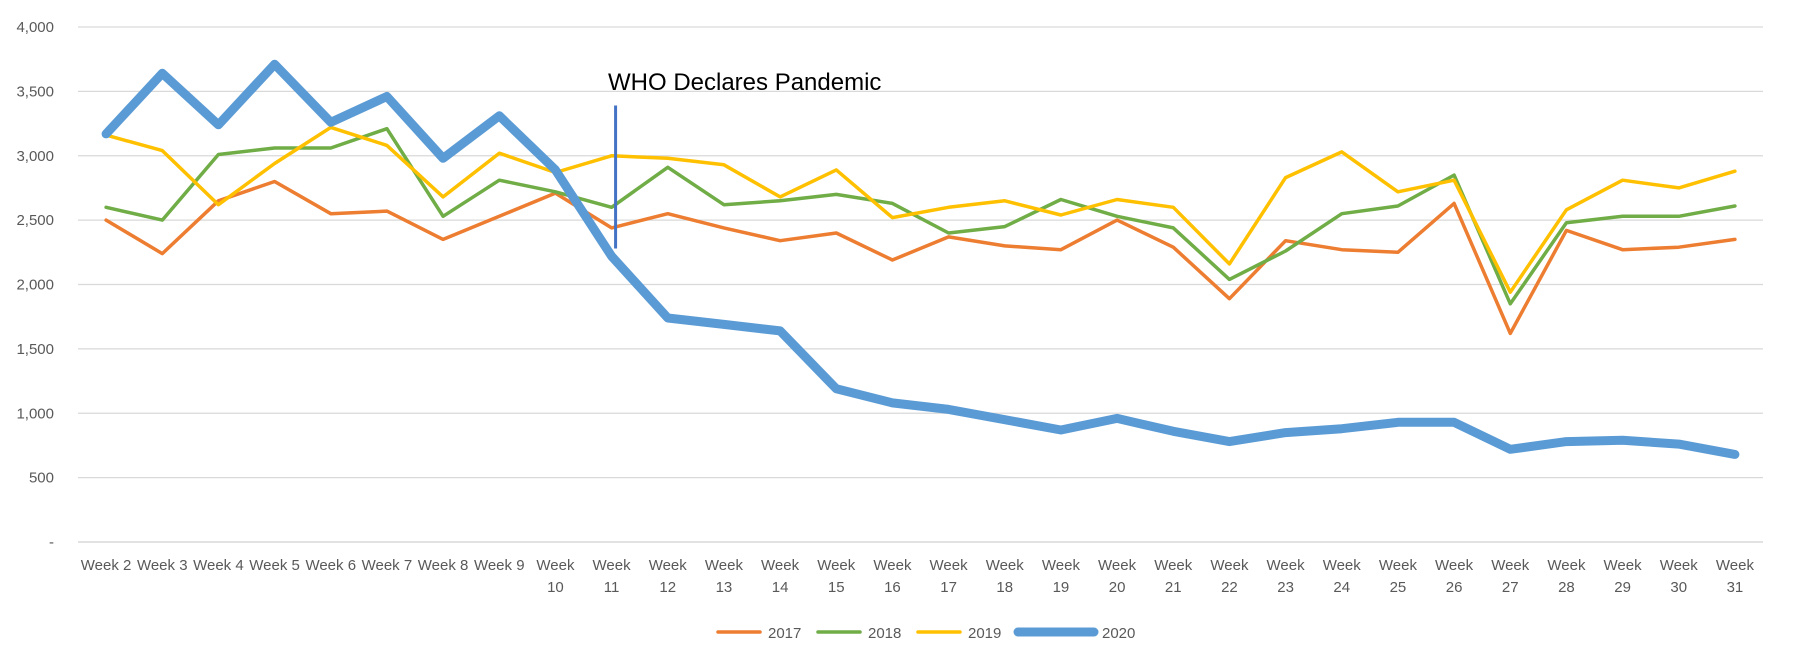 This screenshot has height=664, width=1800. I want to click on annotation-label: WHO Declares Pandemic, so click(744, 82).